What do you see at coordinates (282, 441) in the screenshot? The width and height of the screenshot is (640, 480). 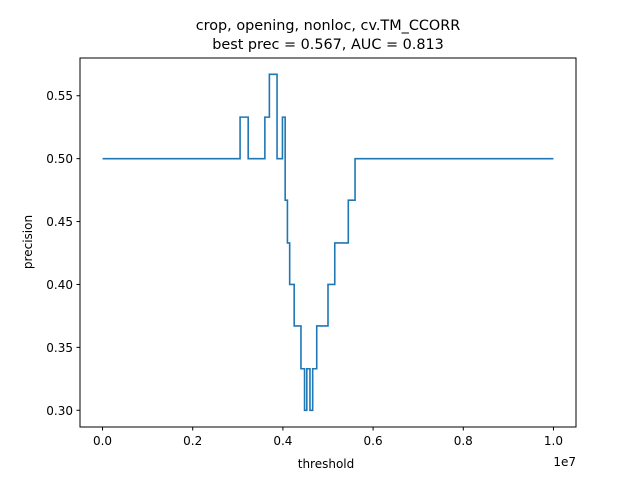 I see `x-tick-label: 0.4` at bounding box center [282, 441].